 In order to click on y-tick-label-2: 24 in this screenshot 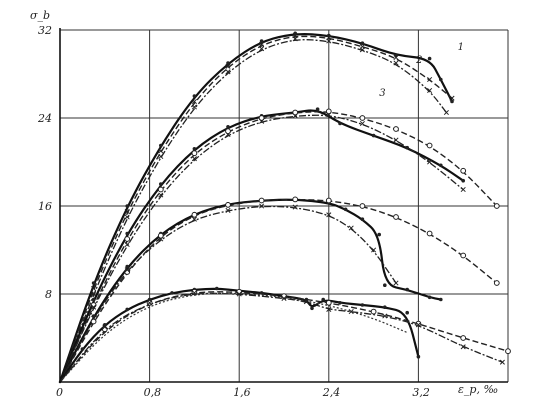, I will do `click(44, 118)`.